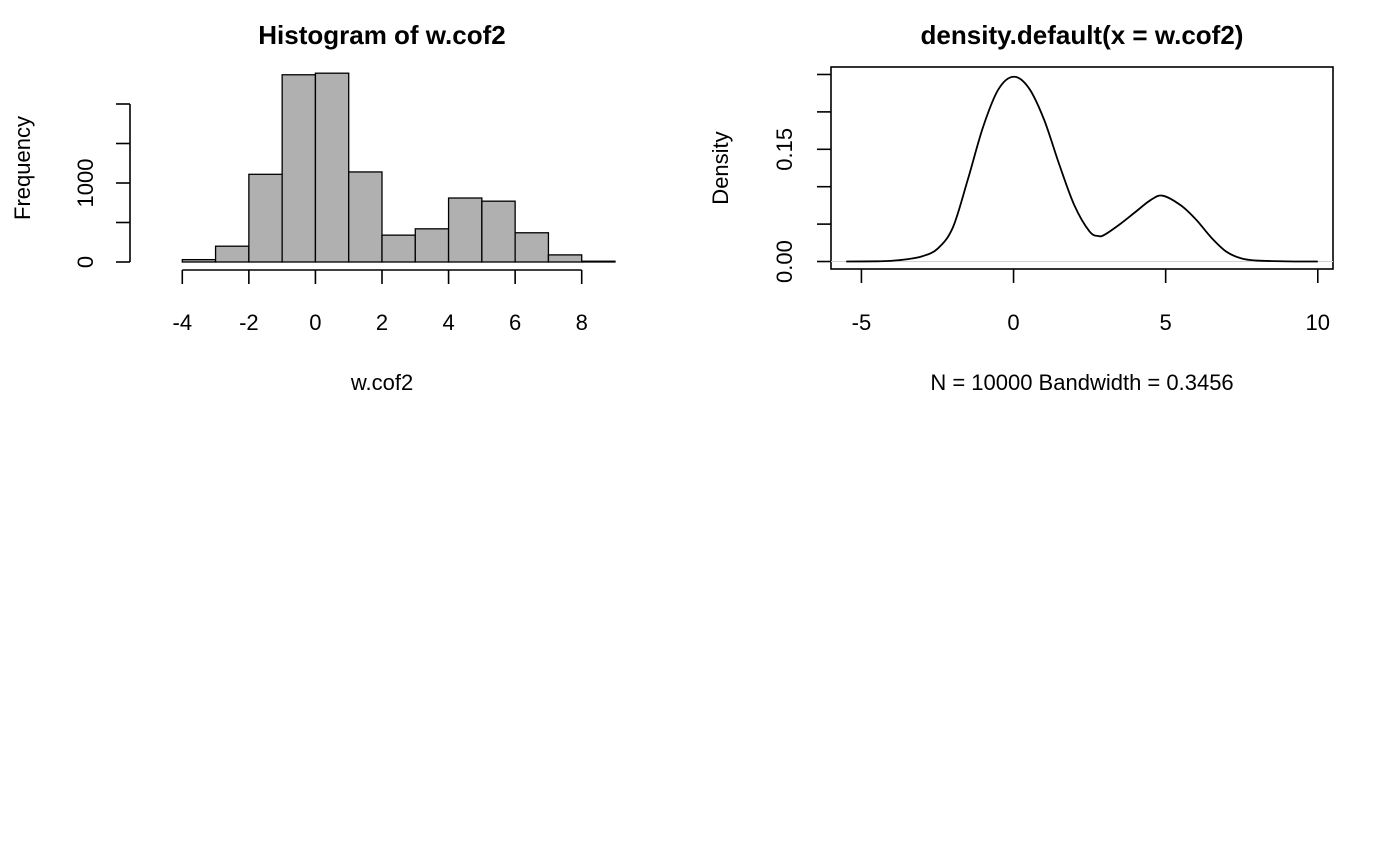  Describe the element at coordinates (1091, 302) in the screenshot. I see `density-x-axis: -5 0 5 10` at that location.